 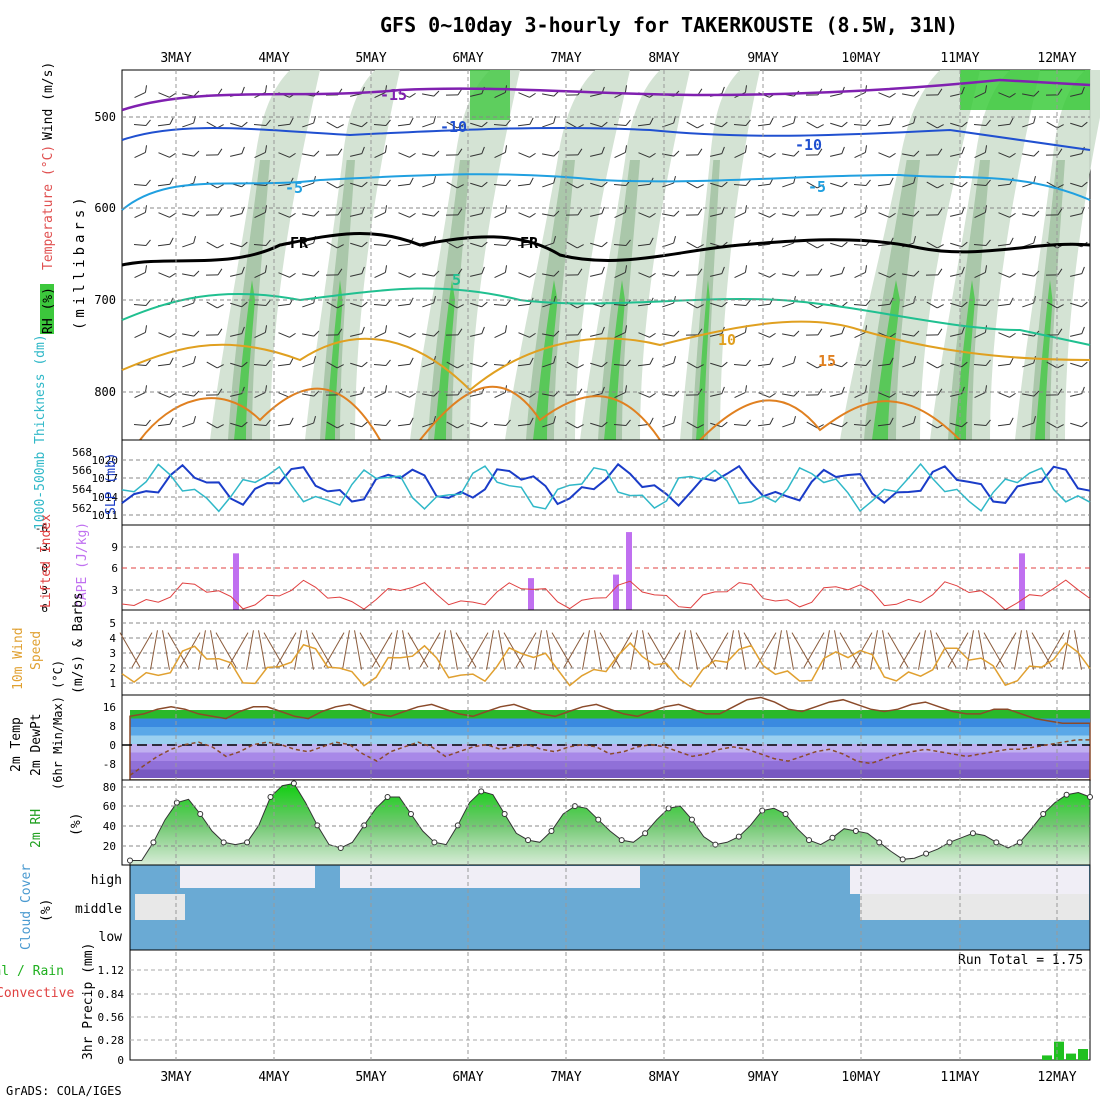 What do you see at coordinates (82, 565) in the screenshot?
I see `label-cape: CAPE (J/kg)` at bounding box center [82, 565].